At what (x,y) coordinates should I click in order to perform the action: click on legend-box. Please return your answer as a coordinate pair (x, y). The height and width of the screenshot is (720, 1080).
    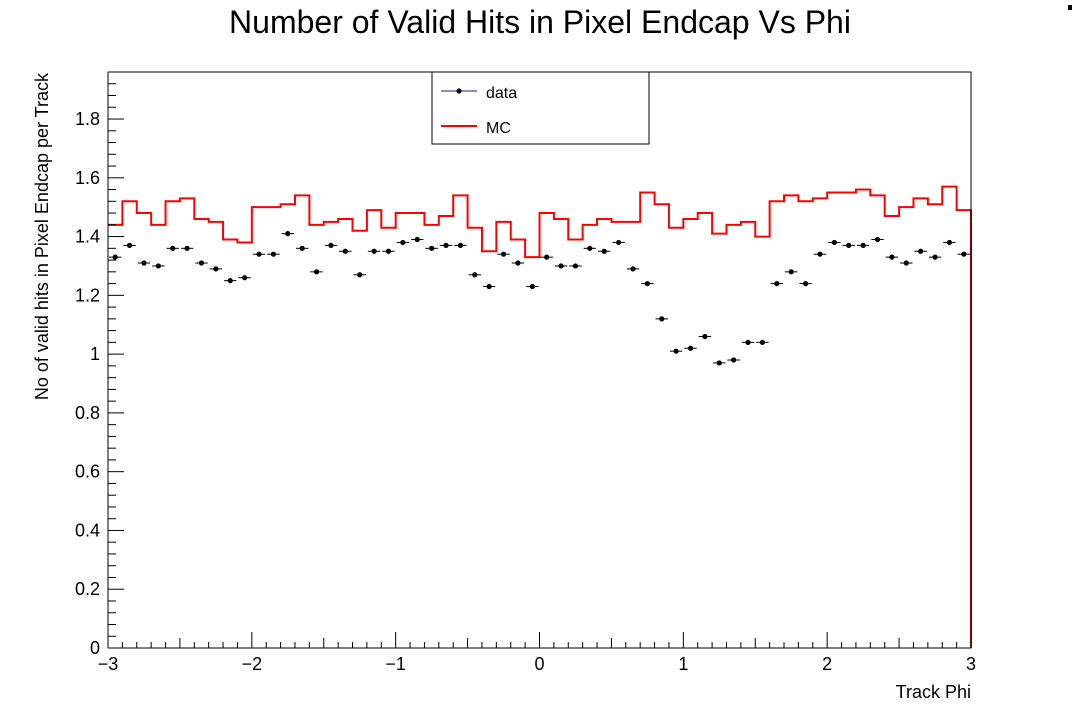
    Looking at the image, I should click on (540, 108).